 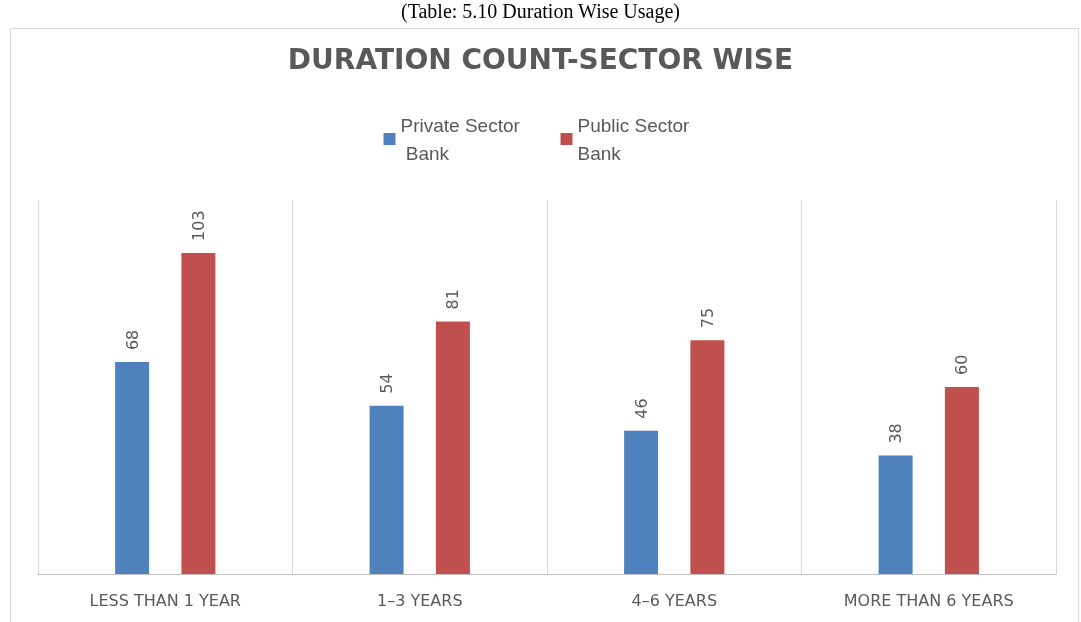 I want to click on data-label: 68, so click(x=132, y=340).